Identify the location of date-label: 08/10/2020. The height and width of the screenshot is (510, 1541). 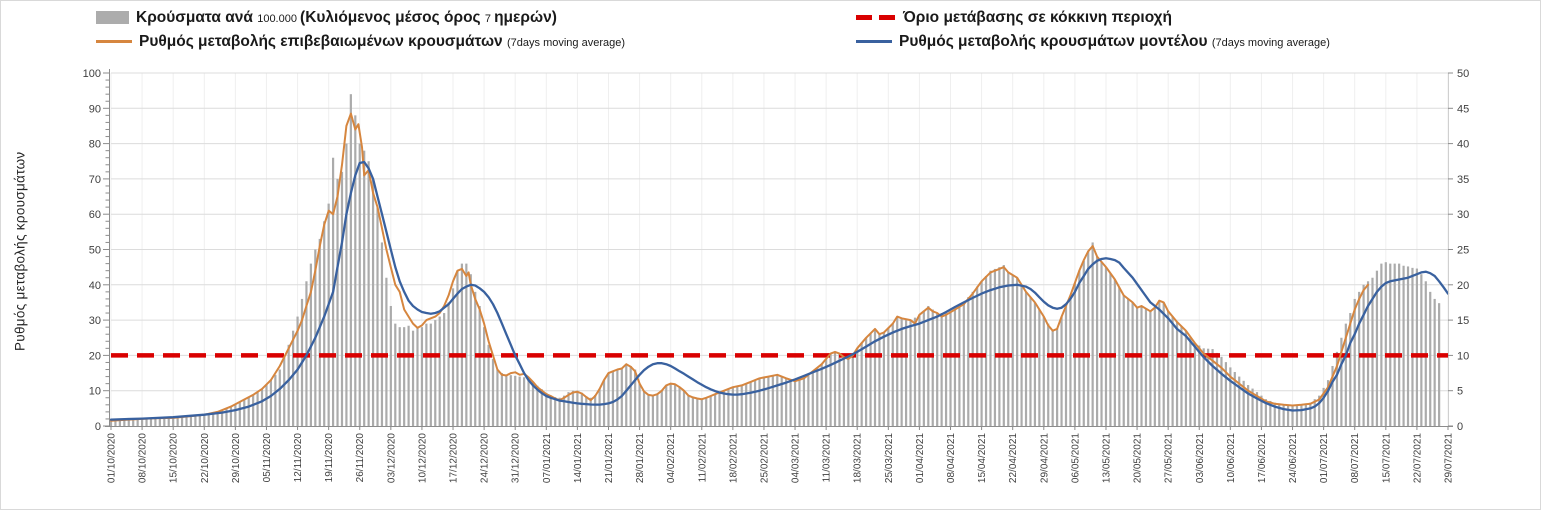
(143, 458).